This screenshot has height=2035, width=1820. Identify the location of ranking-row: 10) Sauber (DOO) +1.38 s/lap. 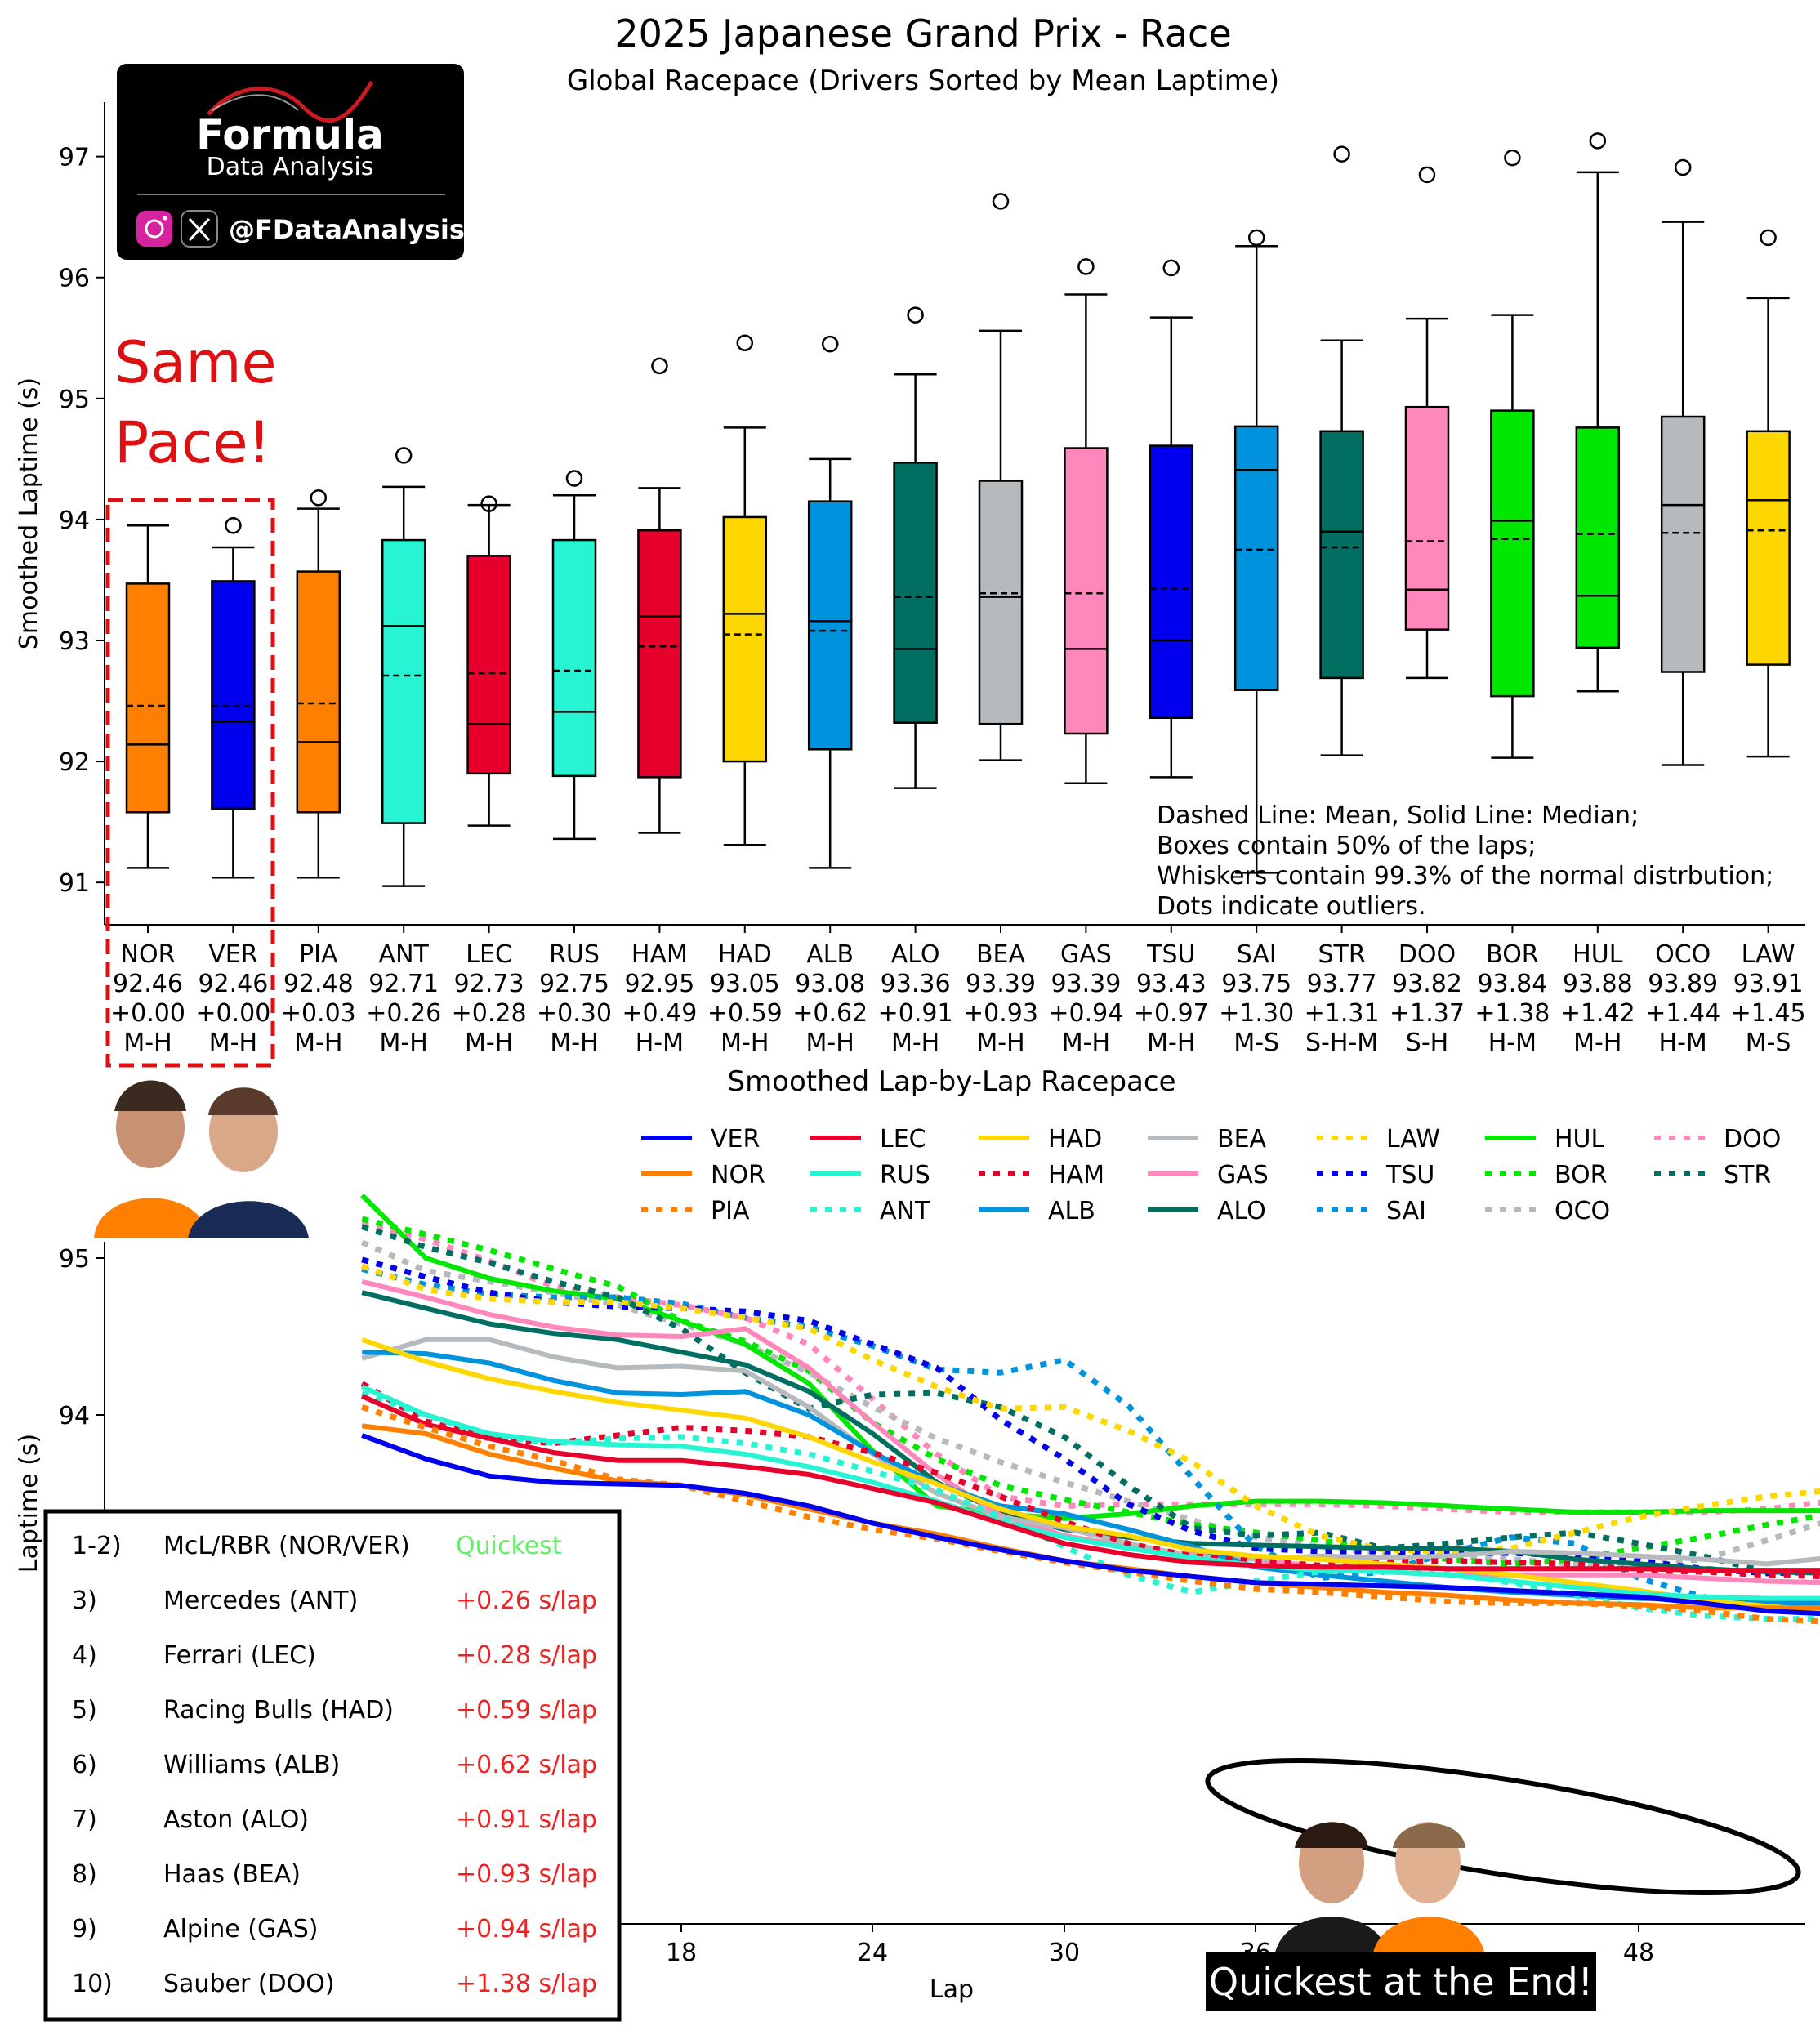
(335, 1984).